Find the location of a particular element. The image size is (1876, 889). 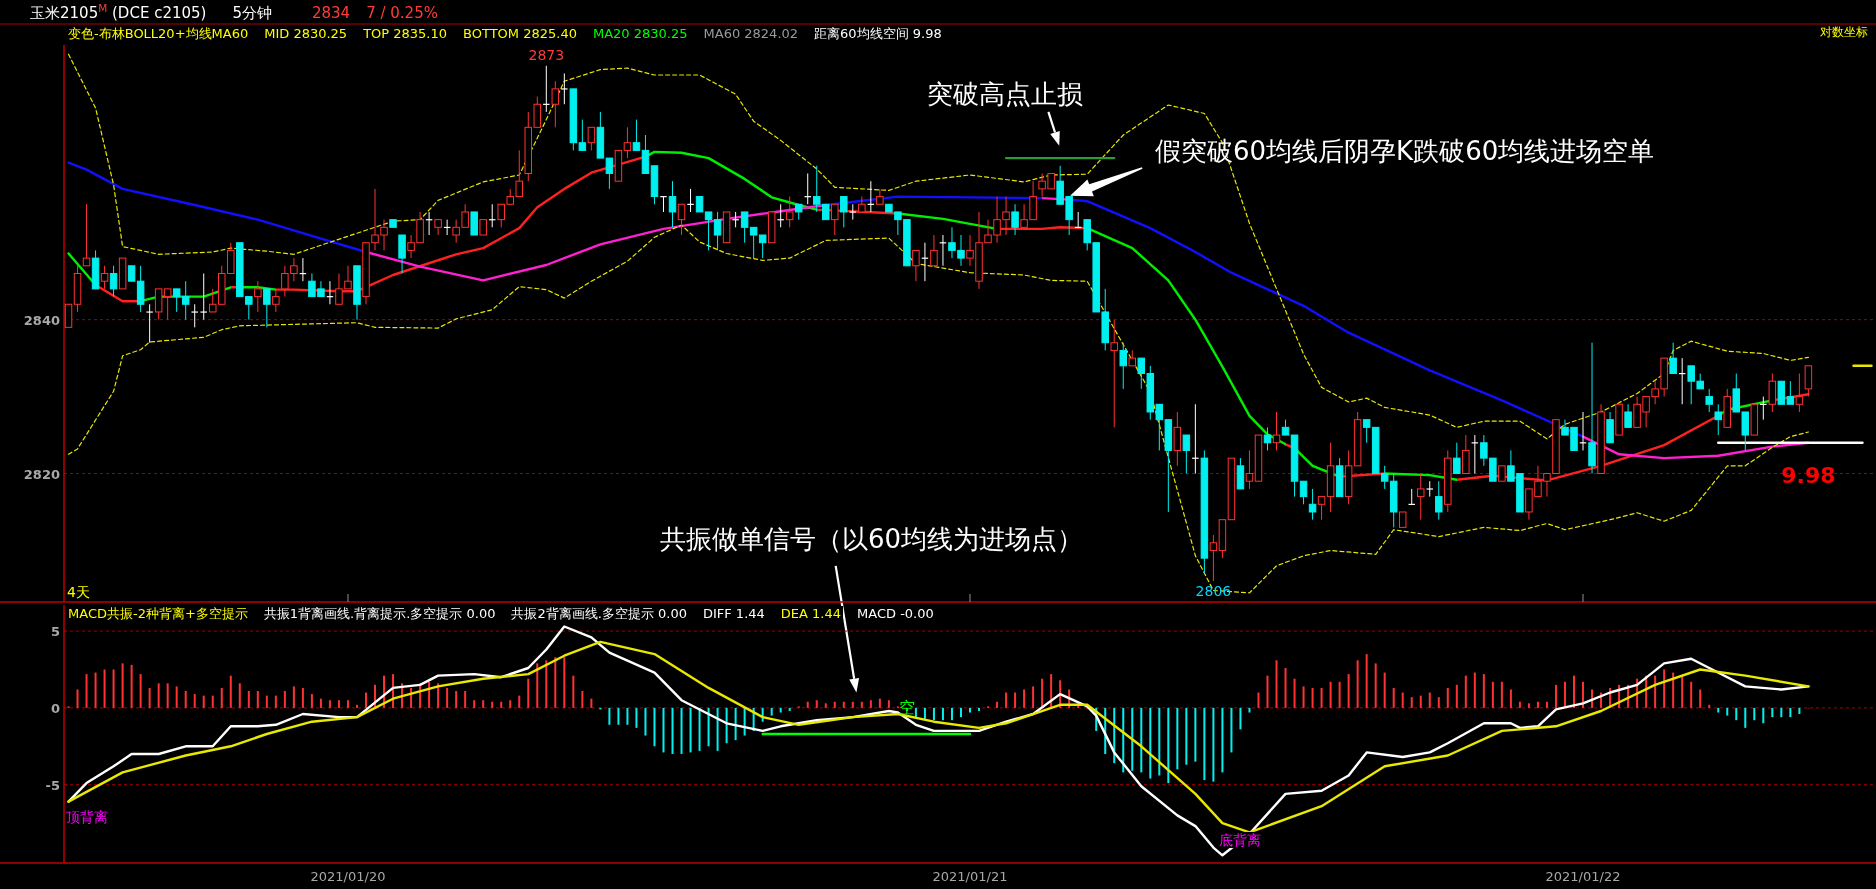

chart-subtitle: 5分钟 is located at coordinates (252, 13).